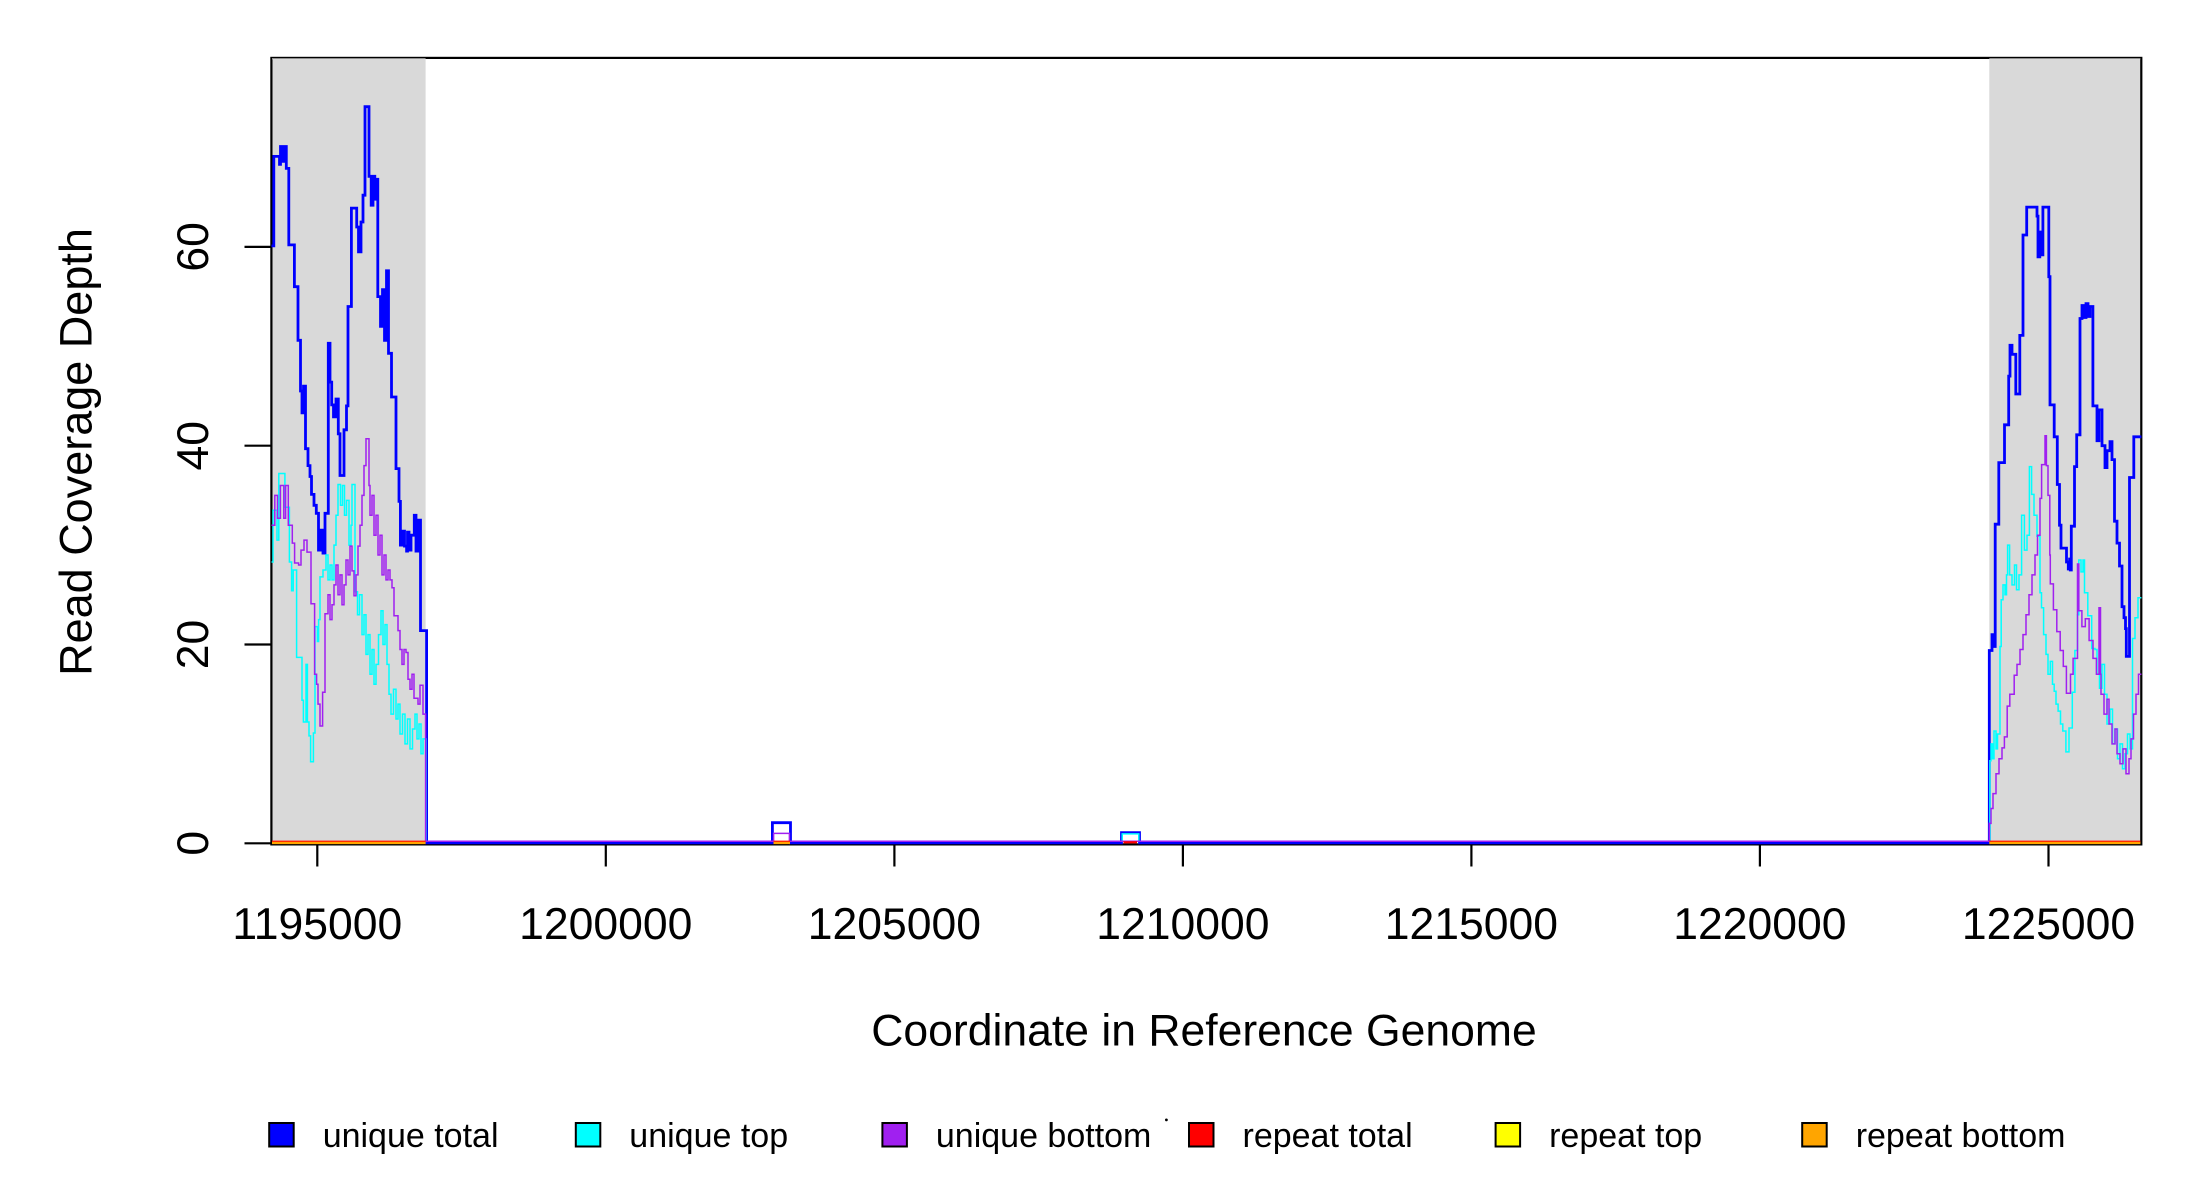 This screenshot has width=2200, height=1200. I want to click on svg-text: 1210000, so click(1182, 924).